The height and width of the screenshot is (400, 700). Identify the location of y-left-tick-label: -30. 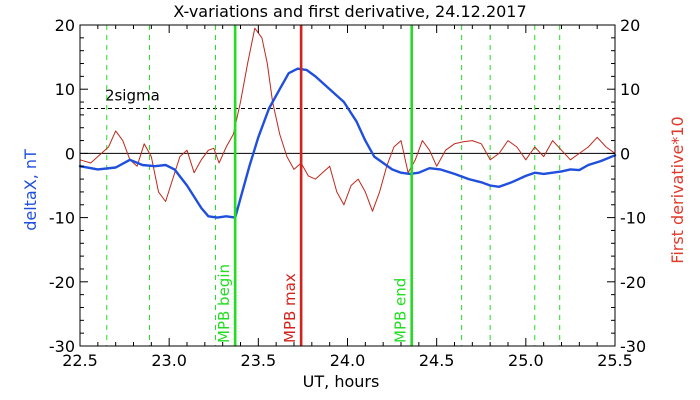
(62, 346).